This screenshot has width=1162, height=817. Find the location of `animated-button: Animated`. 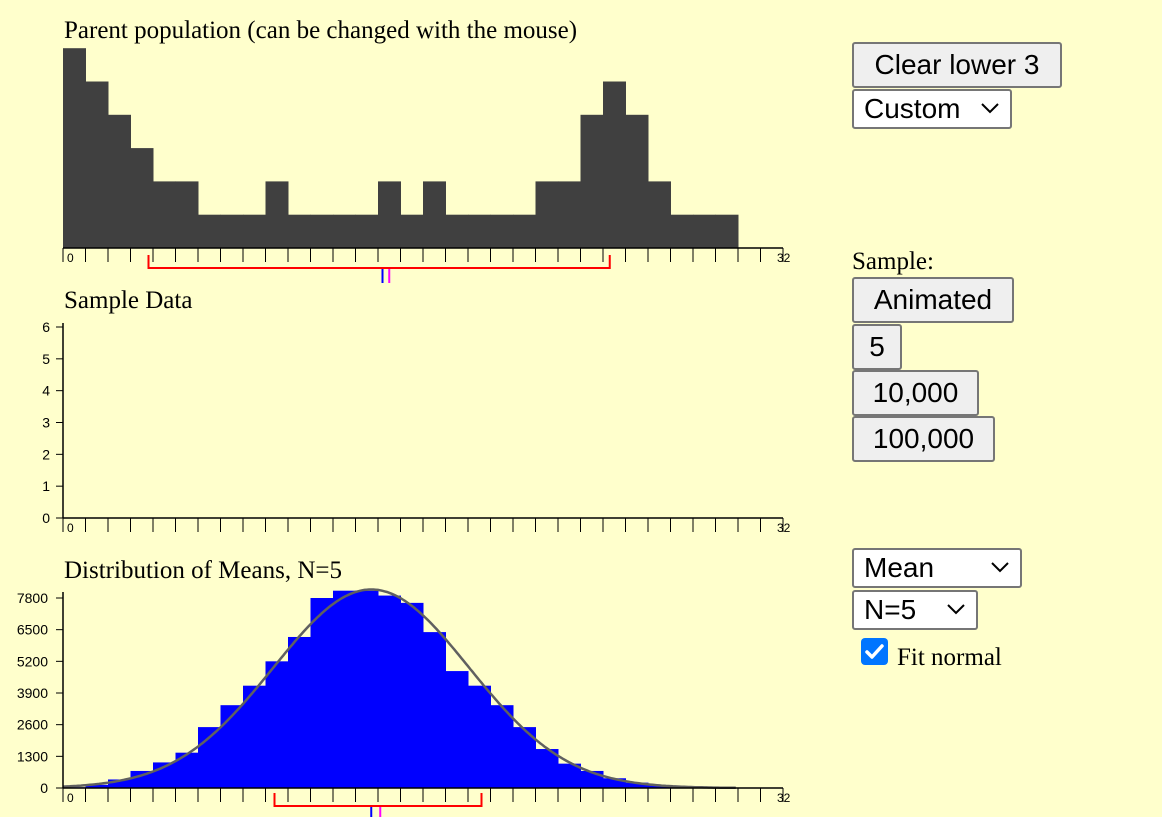

animated-button: Animated is located at coordinates (933, 300).